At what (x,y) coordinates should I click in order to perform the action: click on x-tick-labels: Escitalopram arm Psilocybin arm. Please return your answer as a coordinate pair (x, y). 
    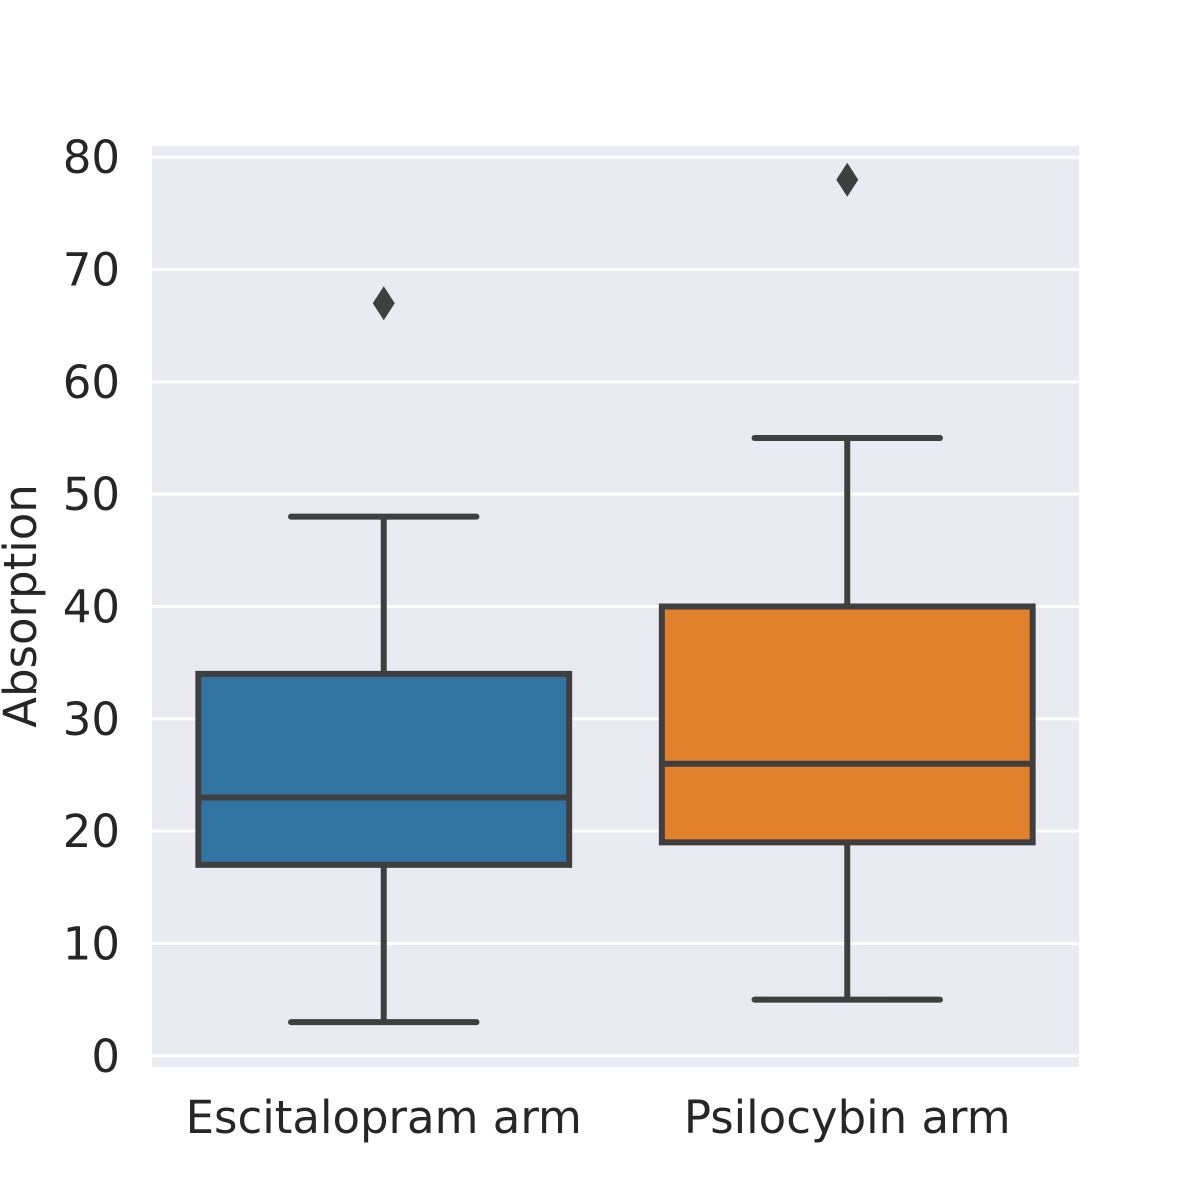
    Looking at the image, I should click on (598, 1117).